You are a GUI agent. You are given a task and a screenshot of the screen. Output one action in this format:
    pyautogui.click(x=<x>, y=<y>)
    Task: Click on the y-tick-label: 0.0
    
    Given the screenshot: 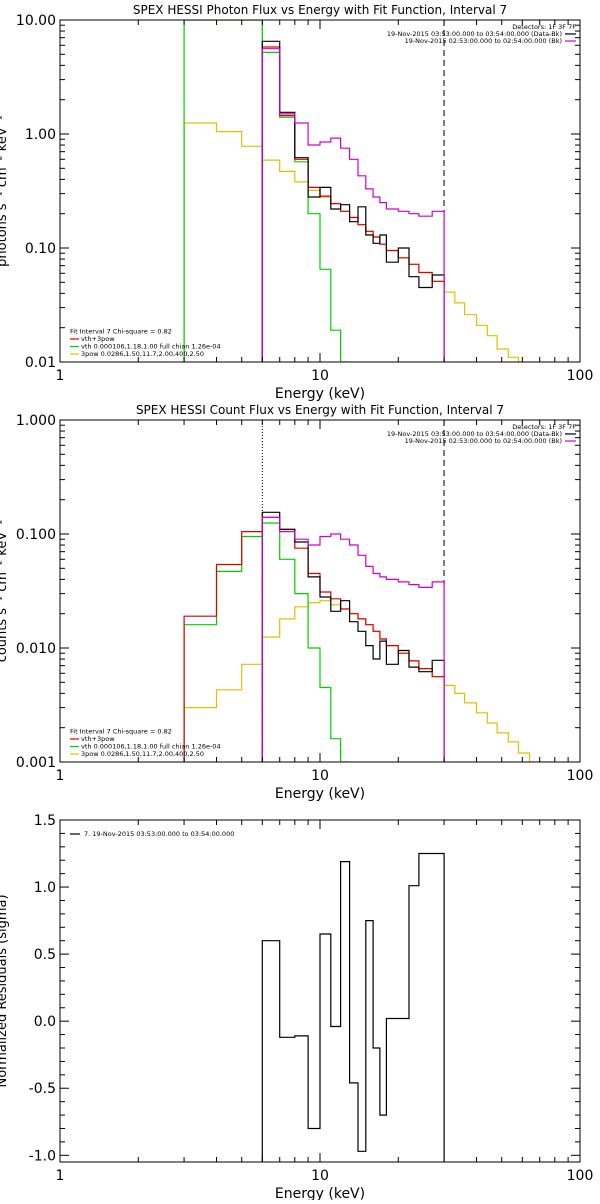 What is the action you would take?
    pyautogui.click(x=45, y=1022)
    